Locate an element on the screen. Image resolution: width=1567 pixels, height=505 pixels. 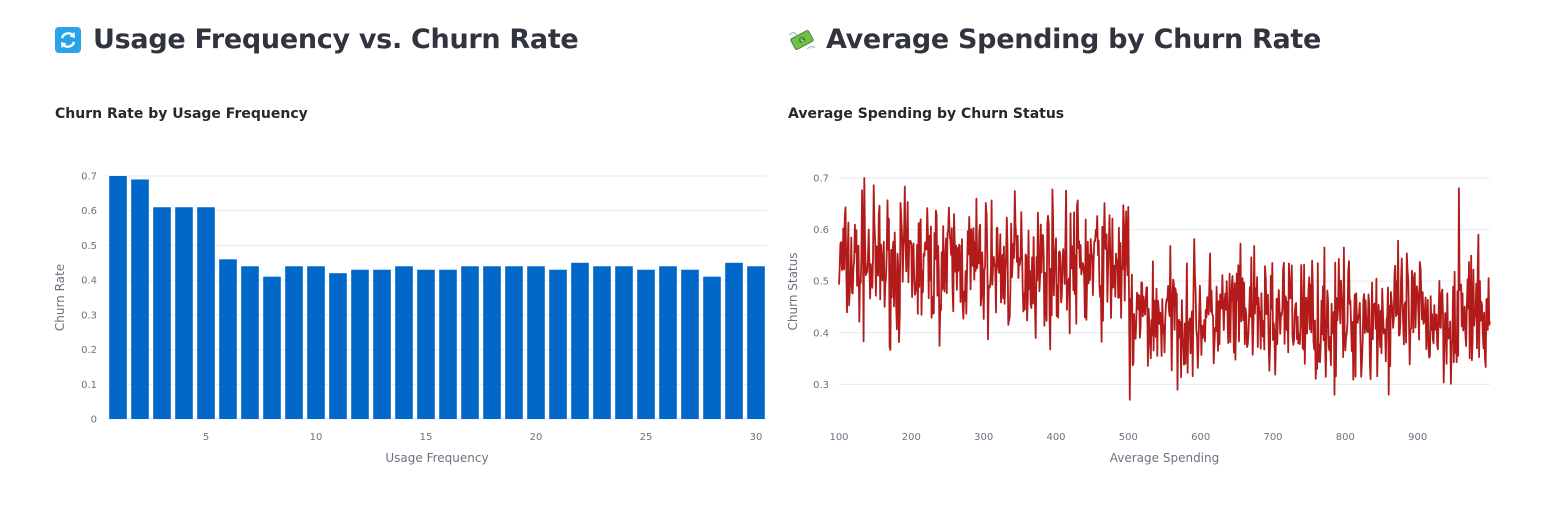
x-tick-label: 15 is located at coordinates (426, 437).